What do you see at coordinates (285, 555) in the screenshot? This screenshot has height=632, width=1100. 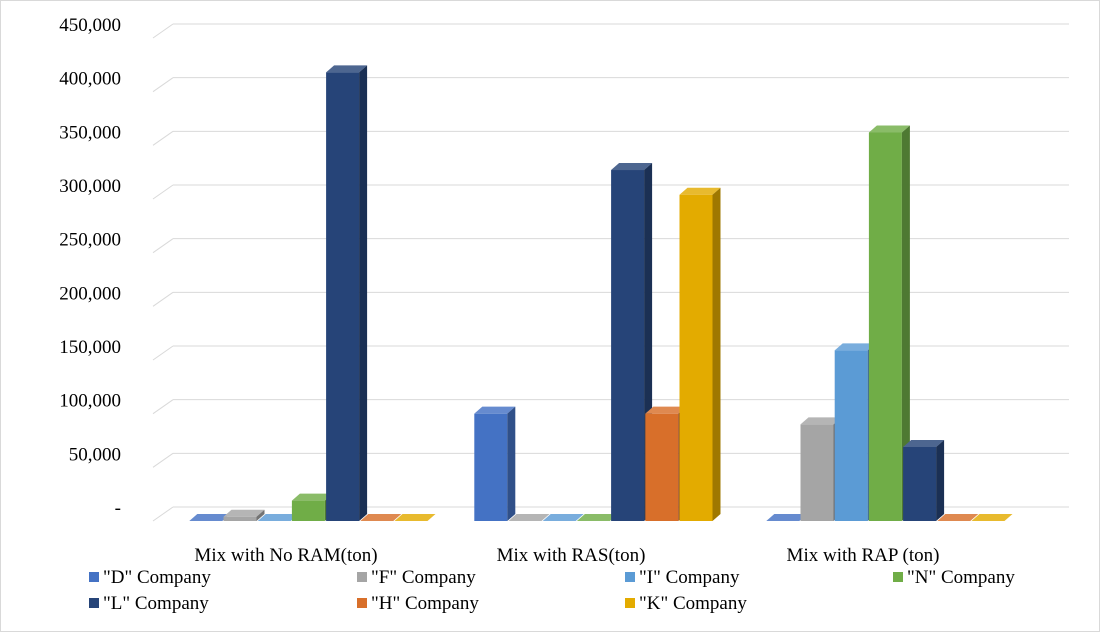 I see `x-category-label: Mix with No RAM(ton)` at bounding box center [285, 555].